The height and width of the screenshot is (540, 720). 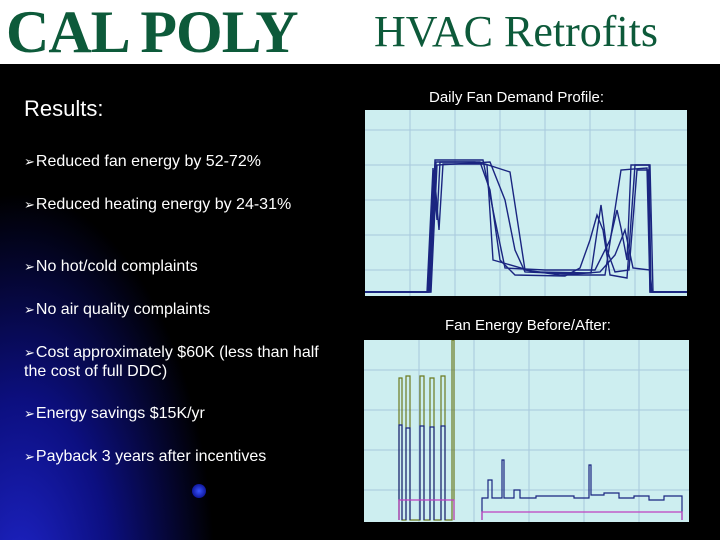 I want to click on results-heading: Results:, so click(x=64, y=108).